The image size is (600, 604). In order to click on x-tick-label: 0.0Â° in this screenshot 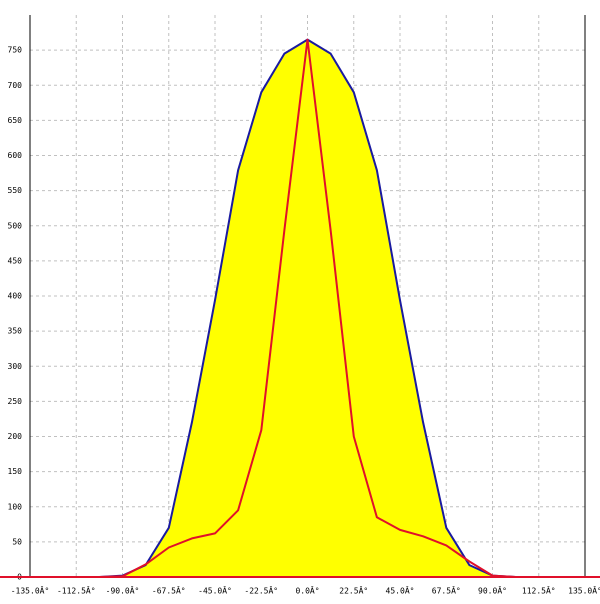, I will do `click(307, 590)`.